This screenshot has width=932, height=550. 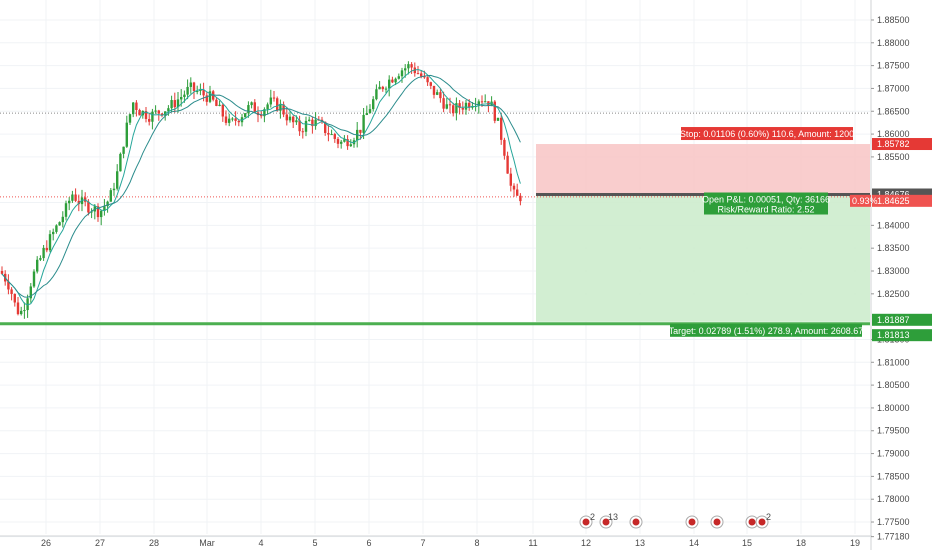 I want to click on price-axis-label: 1.78500, so click(x=893, y=476).